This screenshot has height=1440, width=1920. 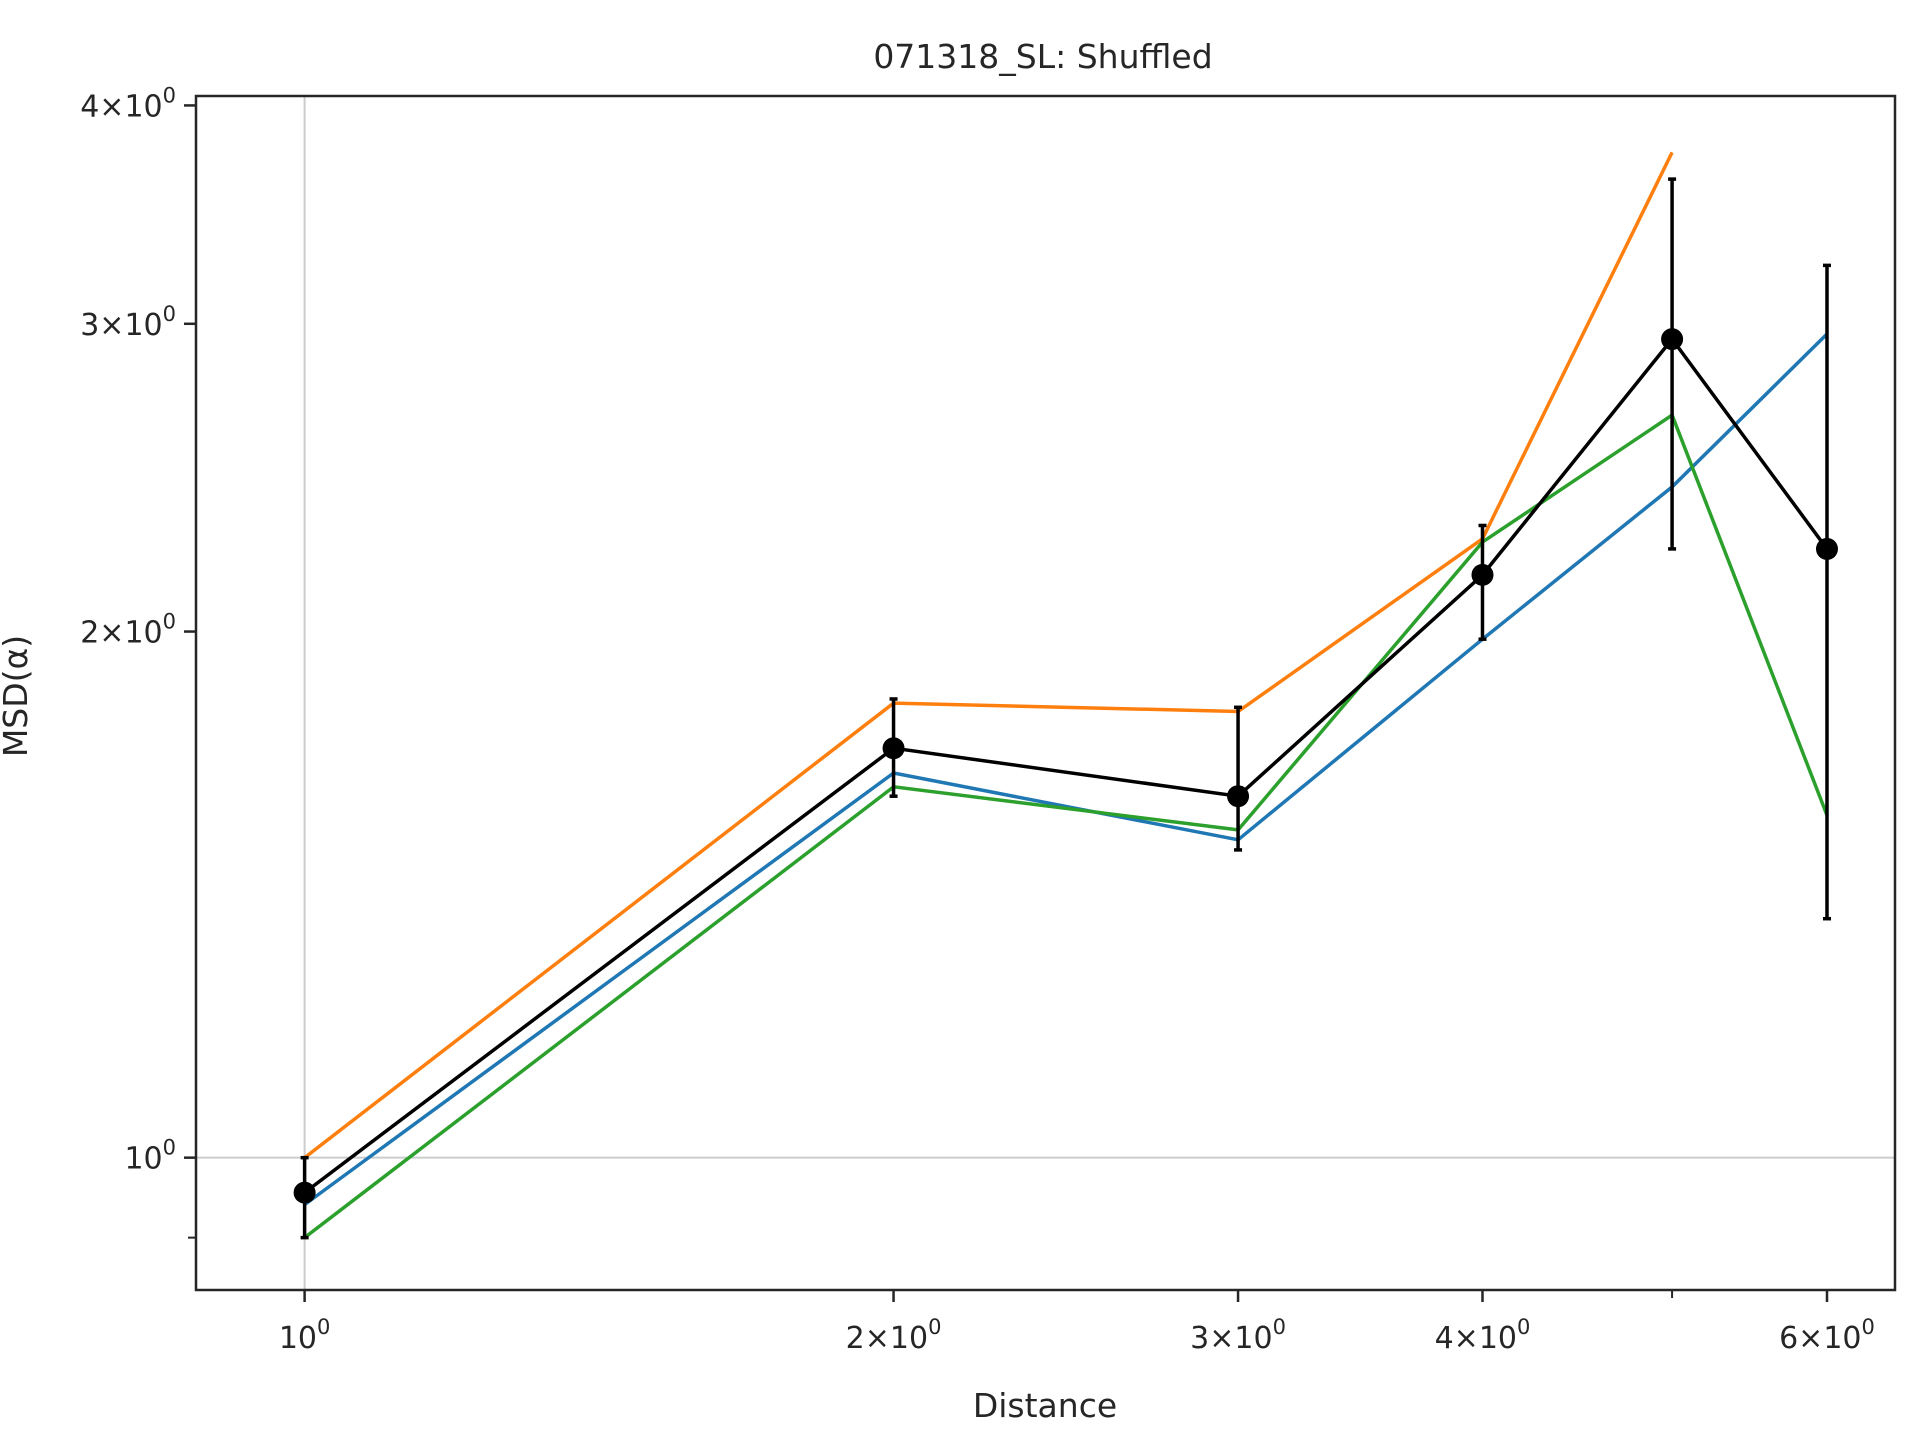 What do you see at coordinates (1077, 1323) in the screenshot?
I see `x-axis: 100 2×100 3×100 4×100 6×100` at bounding box center [1077, 1323].